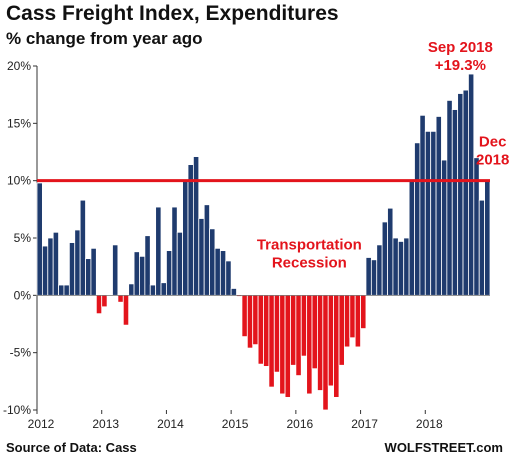  I want to click on y-tick-label: -10%, so click(17, 410).